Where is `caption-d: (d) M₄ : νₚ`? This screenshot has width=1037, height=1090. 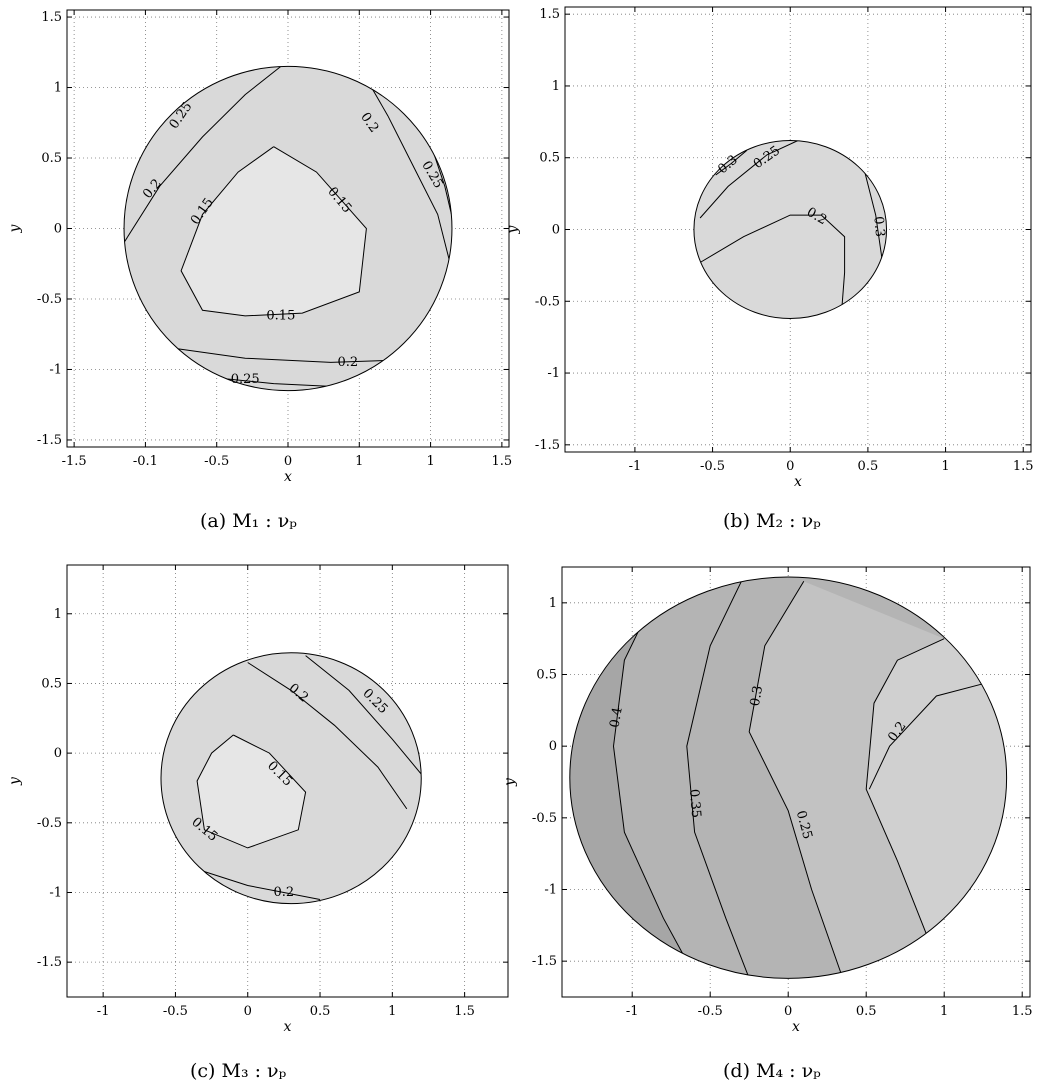
caption-d: (d) M₄ : νₚ is located at coordinates (772, 1071).